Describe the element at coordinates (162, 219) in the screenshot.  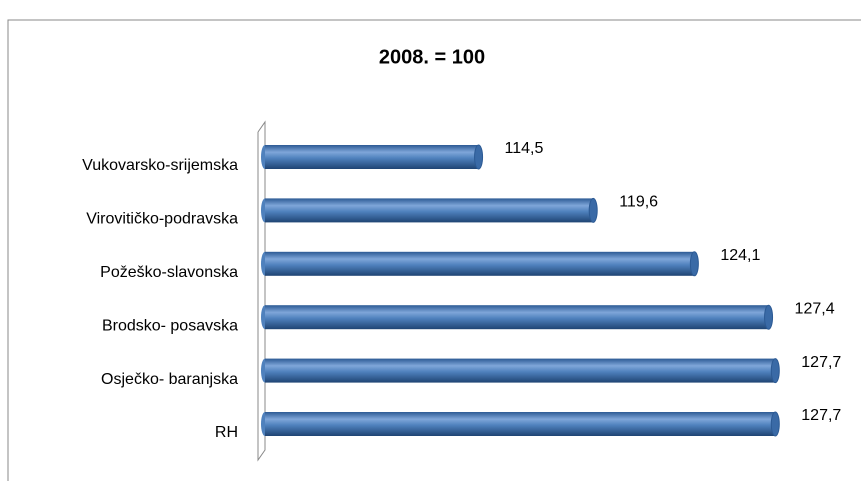
I see `y-tick-label: Virovitičko-podravska` at that location.